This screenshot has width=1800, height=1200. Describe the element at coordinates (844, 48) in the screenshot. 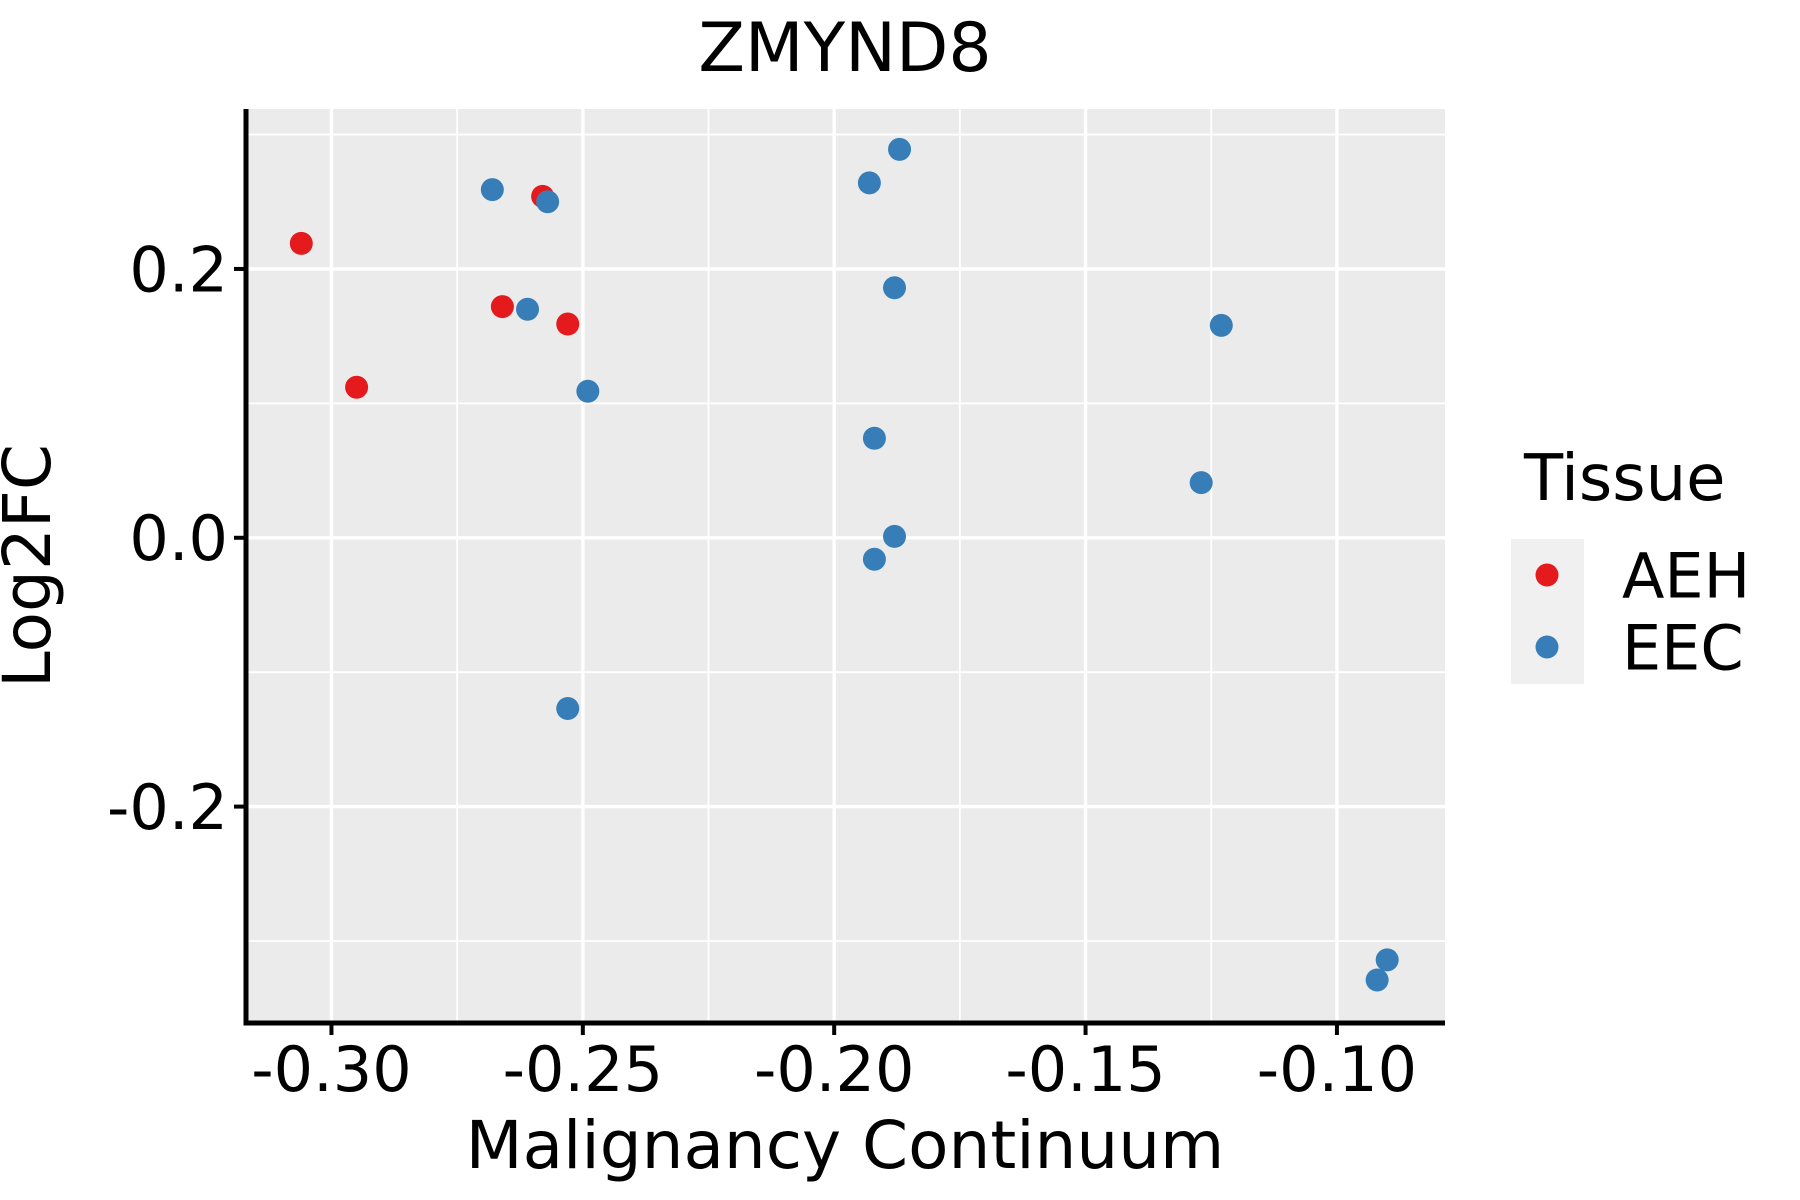

I see `chart-title: ZMYND8` at that location.